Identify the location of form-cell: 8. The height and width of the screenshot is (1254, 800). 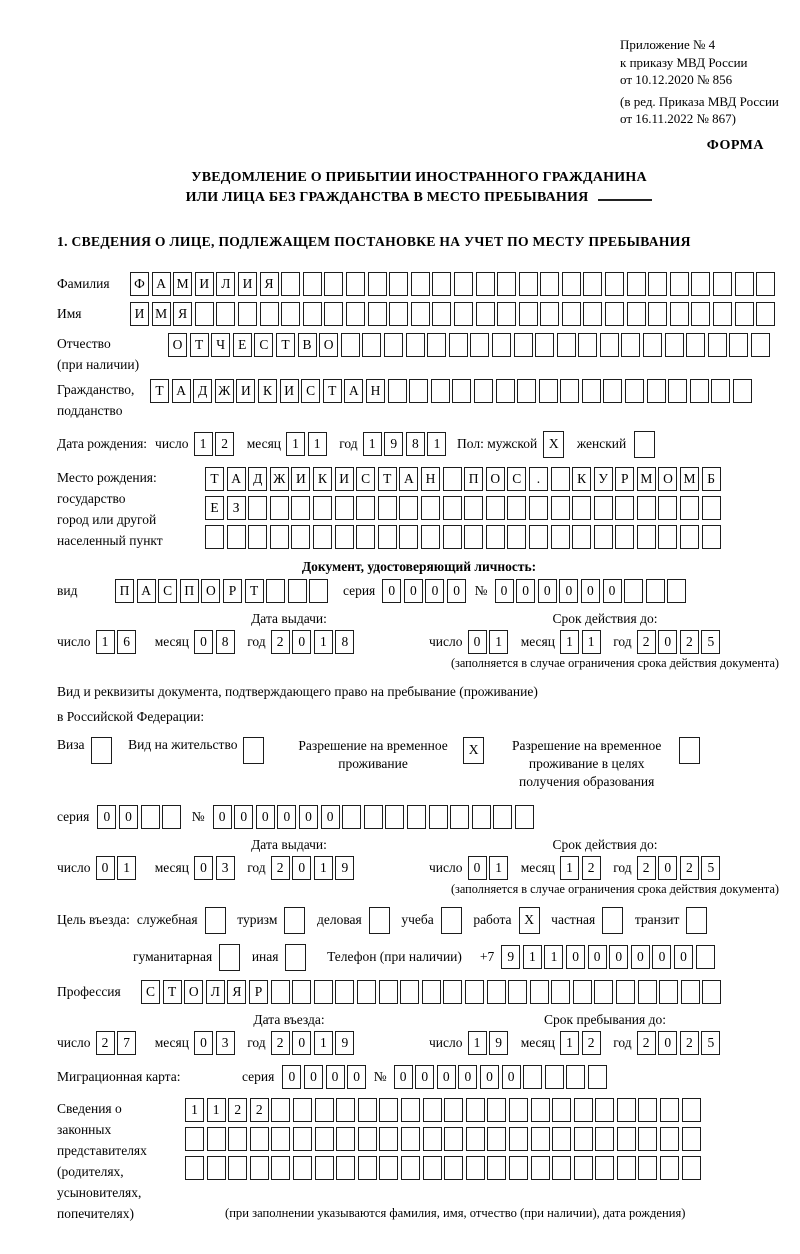
(345, 641).